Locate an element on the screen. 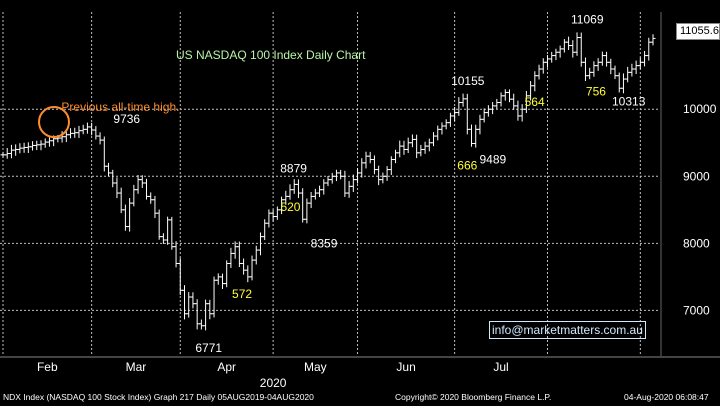 Image resolution: width=720 pixels, height=406 pixels. annotation-label: 11069 is located at coordinates (587, 20).